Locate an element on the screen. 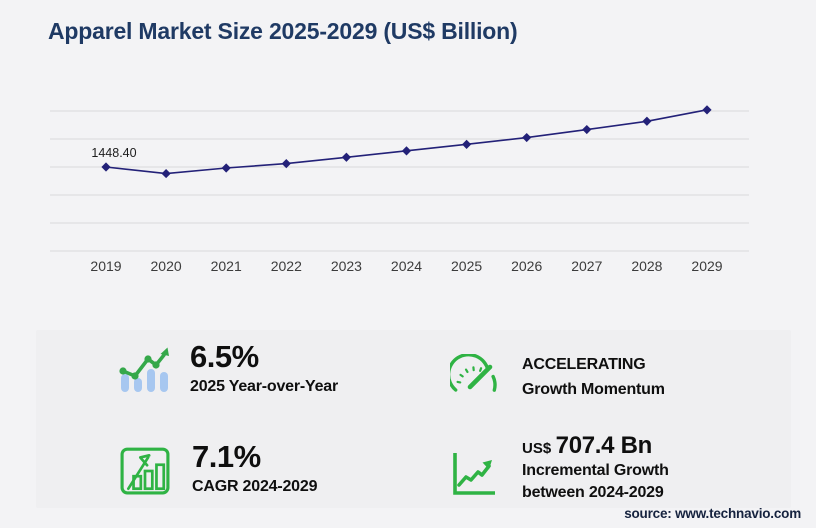 The width and height of the screenshot is (816, 528). stat-yoy: 6.5% 2025 Year-over-Year is located at coordinates (228, 368).